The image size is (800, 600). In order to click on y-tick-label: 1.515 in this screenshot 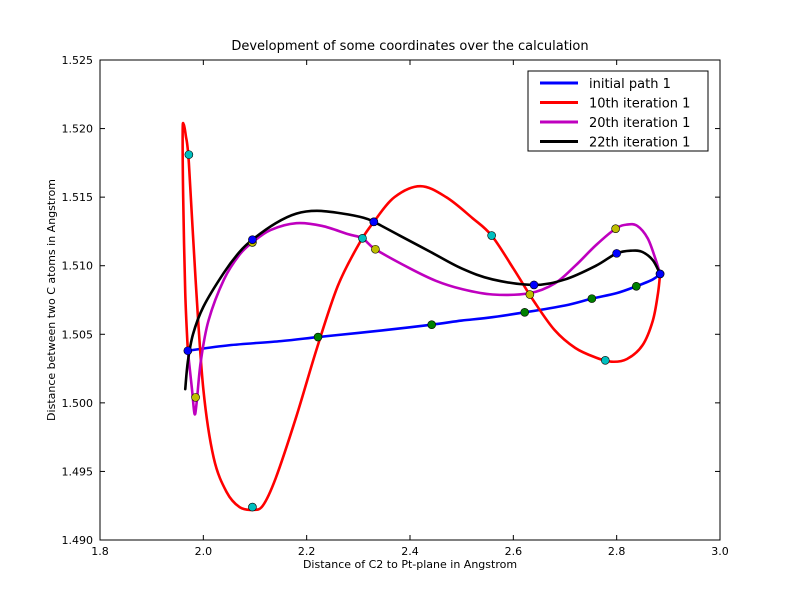, I will do `click(78, 197)`.